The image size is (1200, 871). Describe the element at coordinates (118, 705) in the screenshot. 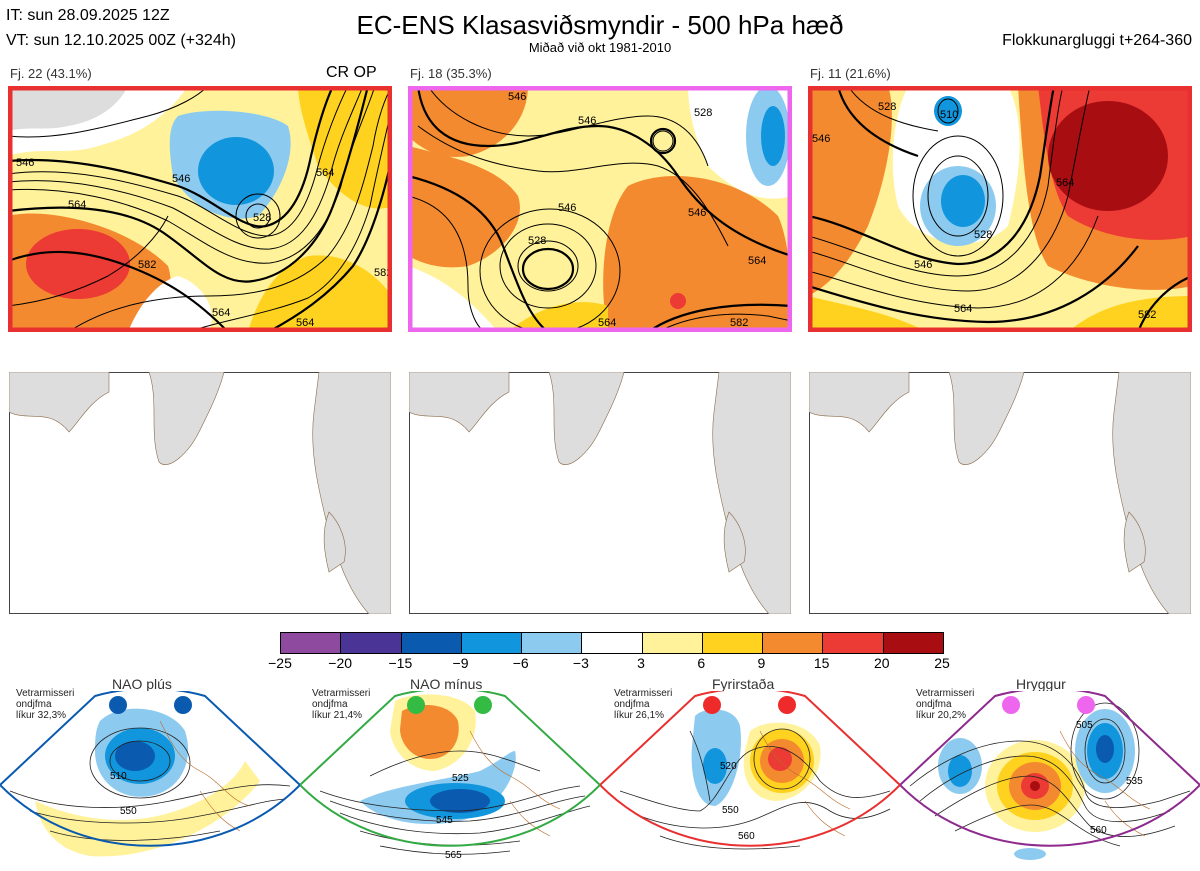

I see `regime-1-dot-left` at that location.